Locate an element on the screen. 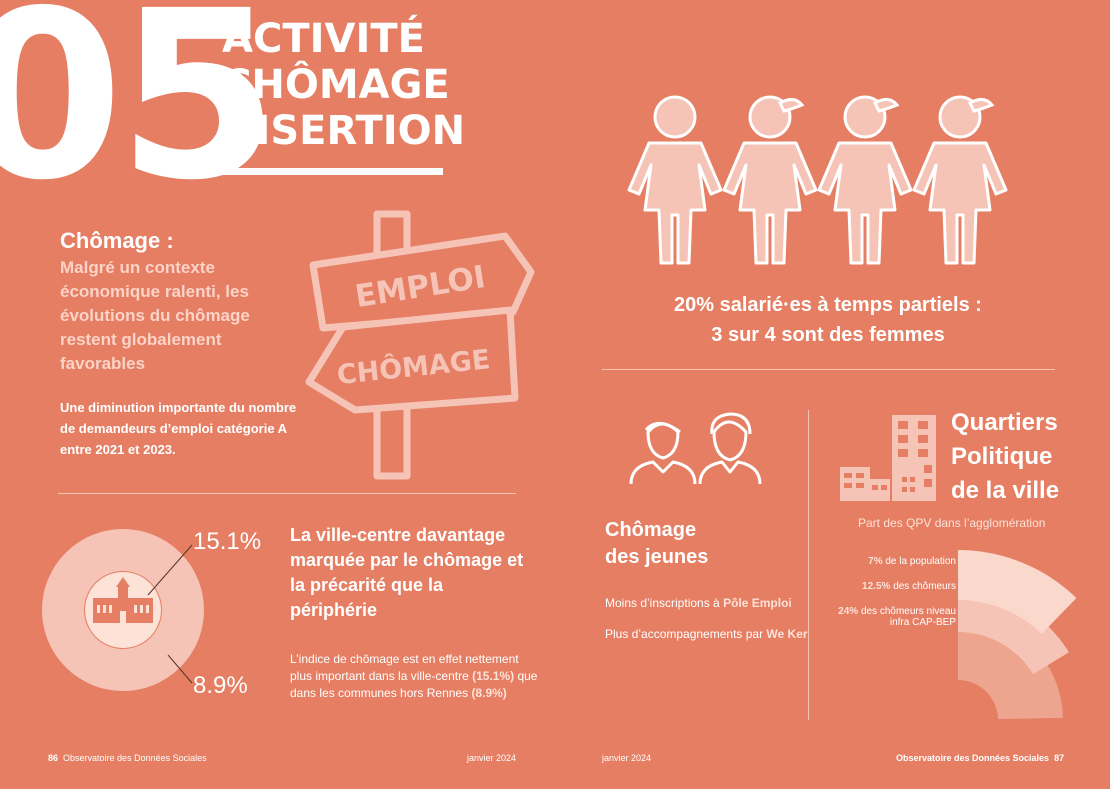 This screenshot has width=1110, height=789. jeunes-text: Moins d’inscriptions à is located at coordinates (664, 603).